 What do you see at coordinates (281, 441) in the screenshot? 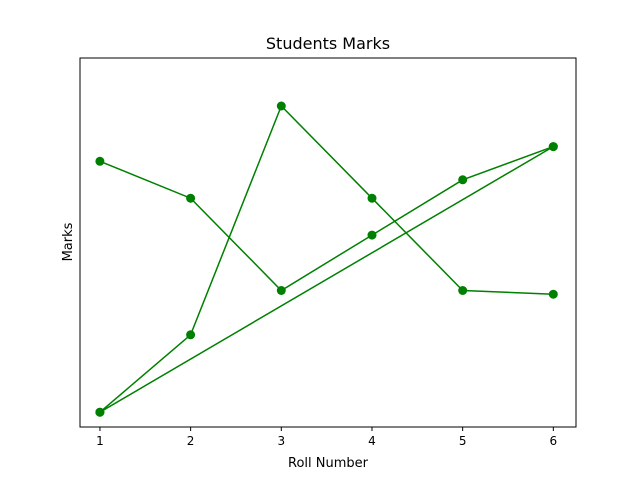
I see `x-tick-label: 3` at bounding box center [281, 441].